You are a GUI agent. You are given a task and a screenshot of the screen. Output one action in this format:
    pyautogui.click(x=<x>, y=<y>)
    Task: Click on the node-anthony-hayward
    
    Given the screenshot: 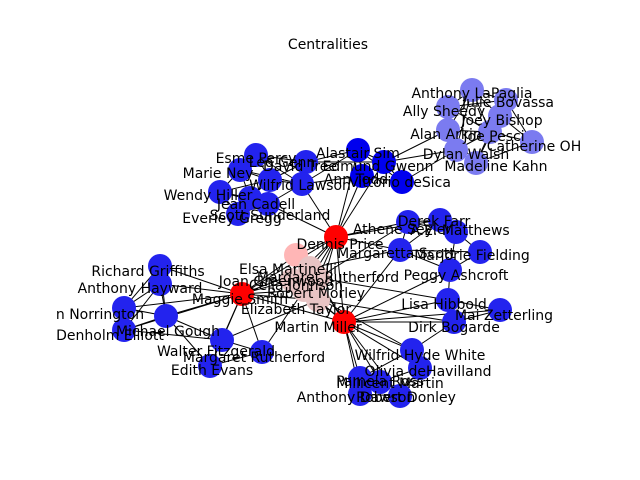 What is the action you would take?
    pyautogui.click(x=160, y=284)
    